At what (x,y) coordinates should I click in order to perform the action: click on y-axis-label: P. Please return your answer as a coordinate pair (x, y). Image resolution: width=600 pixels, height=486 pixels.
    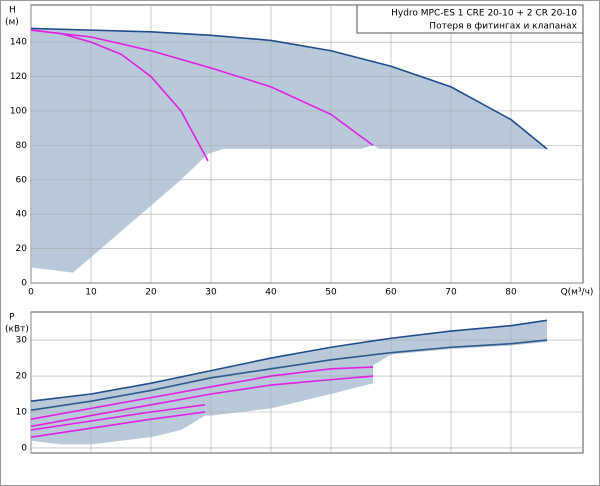
    Looking at the image, I should click on (12, 318).